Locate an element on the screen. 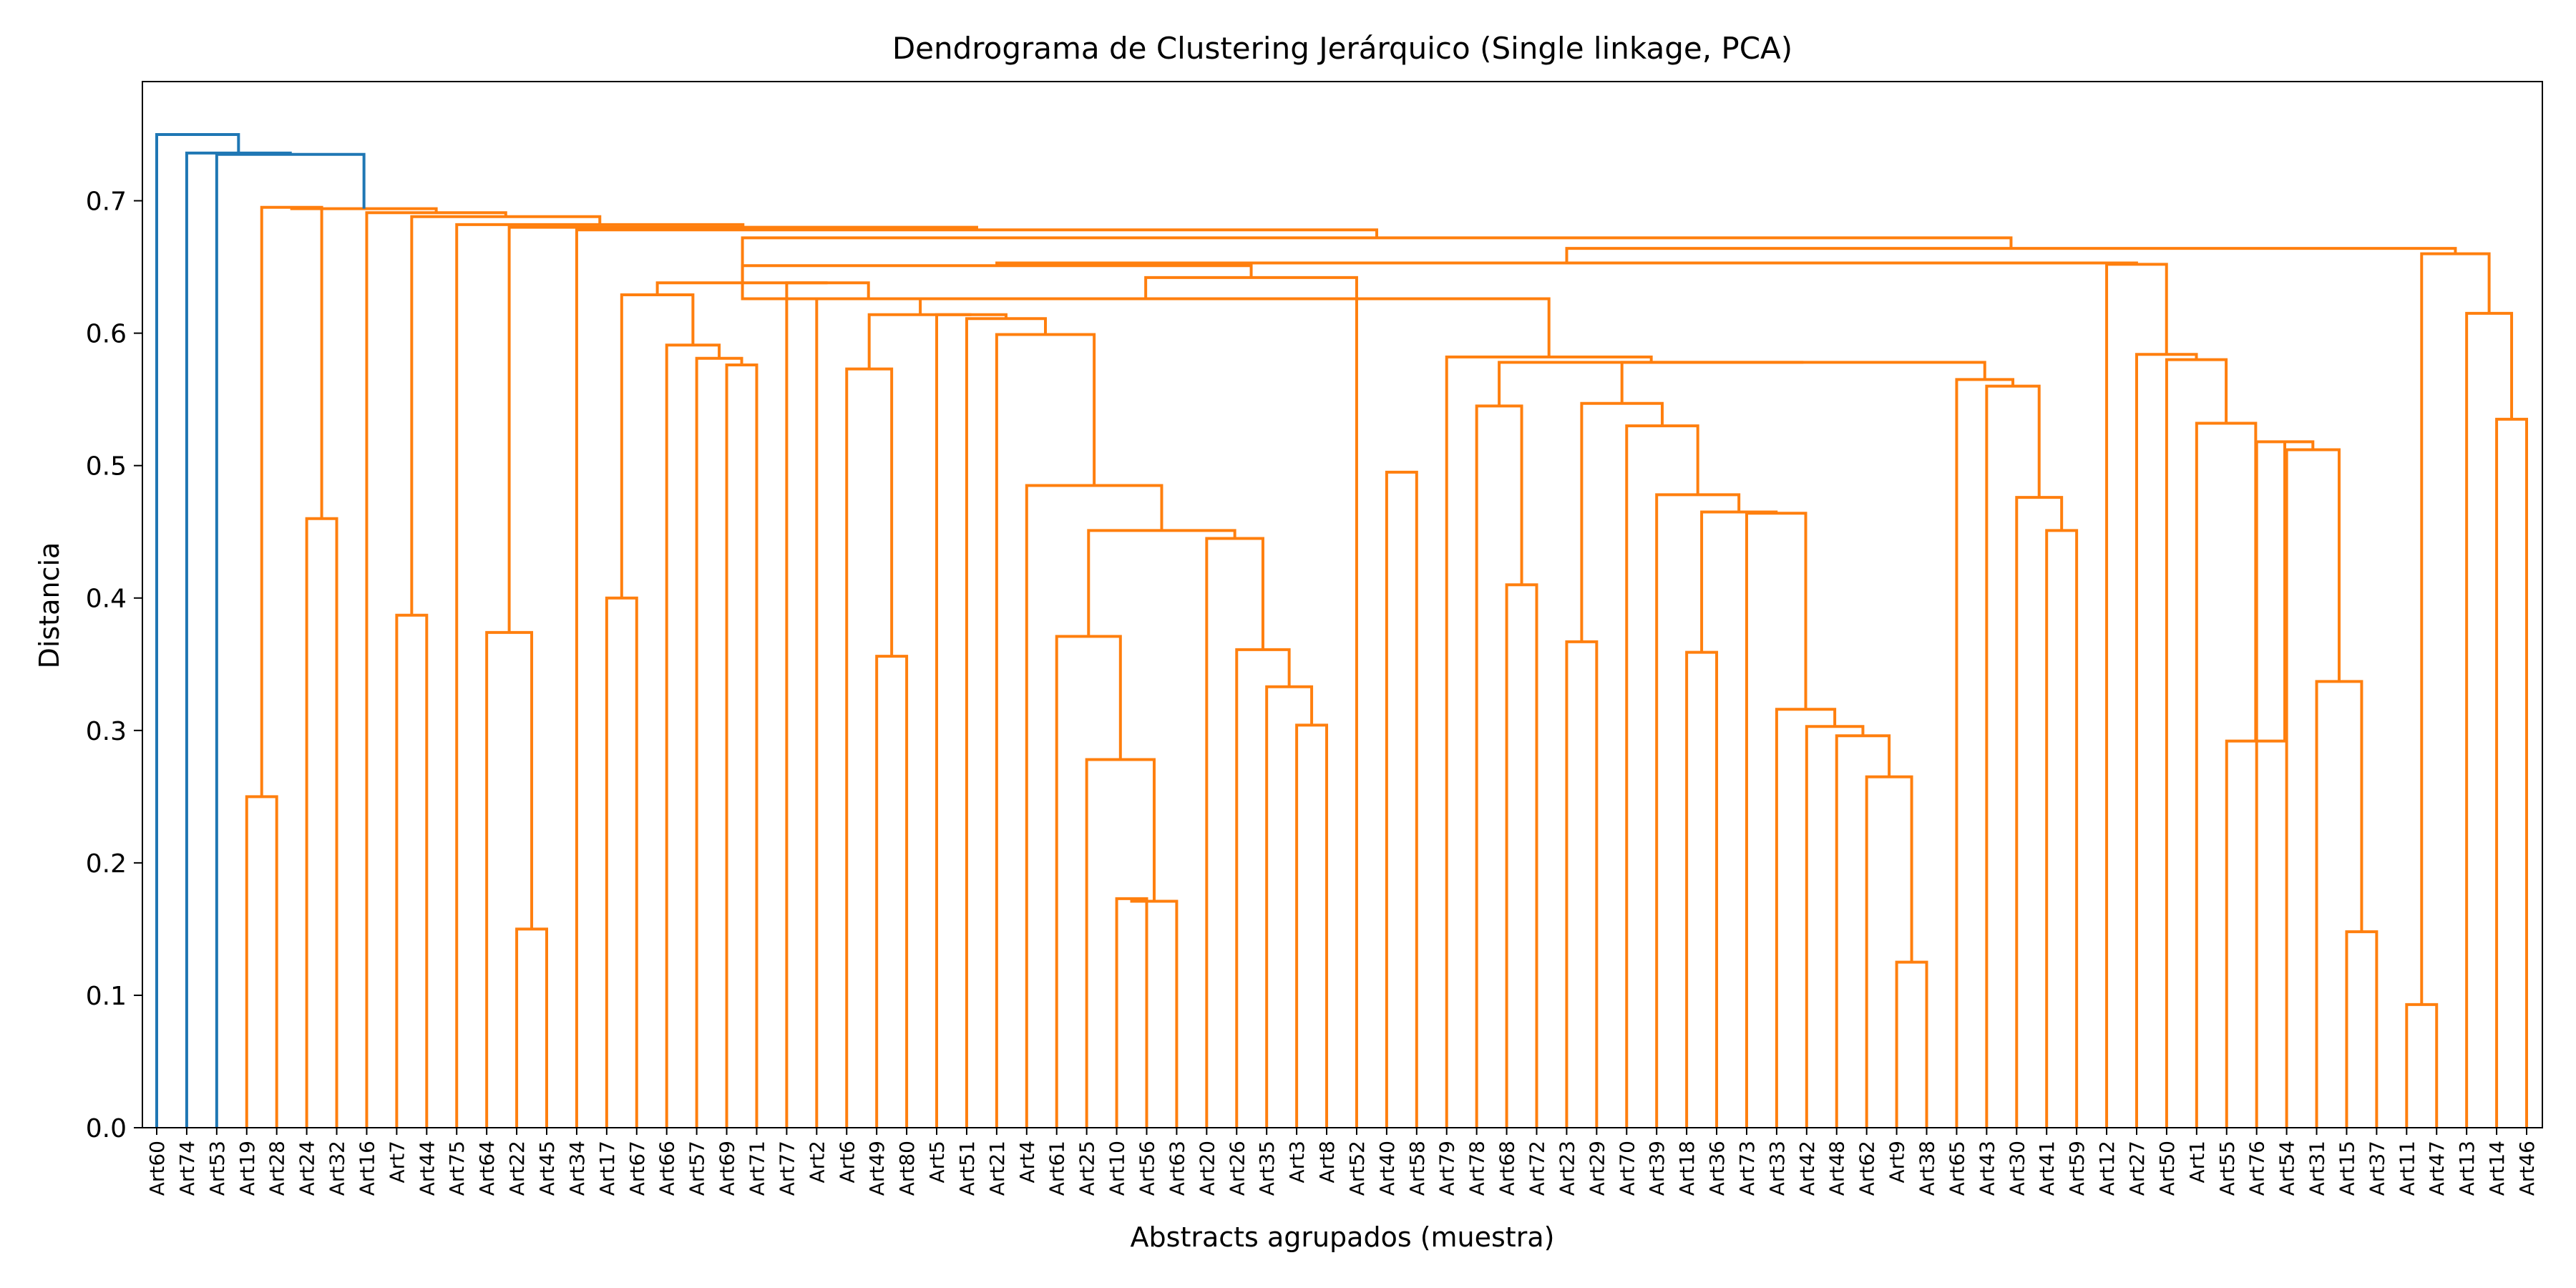 The image size is (2576, 1288). y-tick-label: 0.6 is located at coordinates (106, 334).